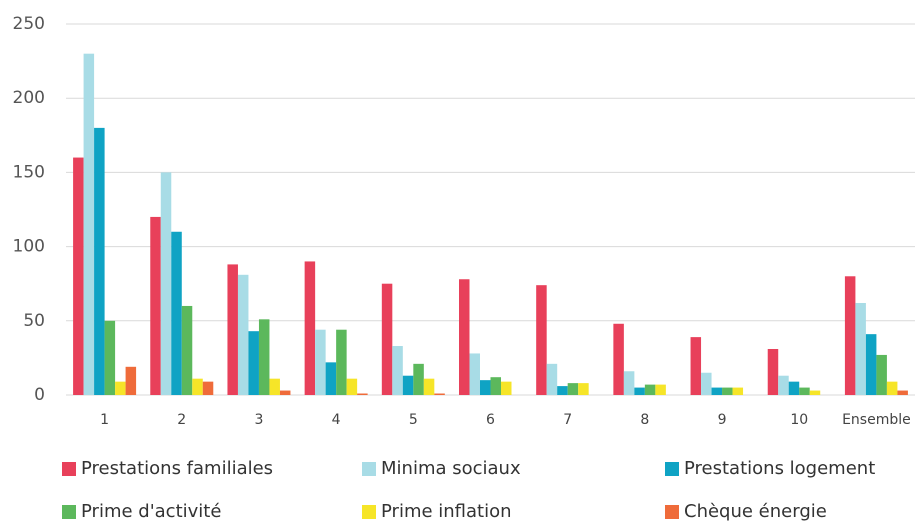  Describe the element at coordinates (258, 420) in the screenshot. I see `x-tick-label: 3` at that location.